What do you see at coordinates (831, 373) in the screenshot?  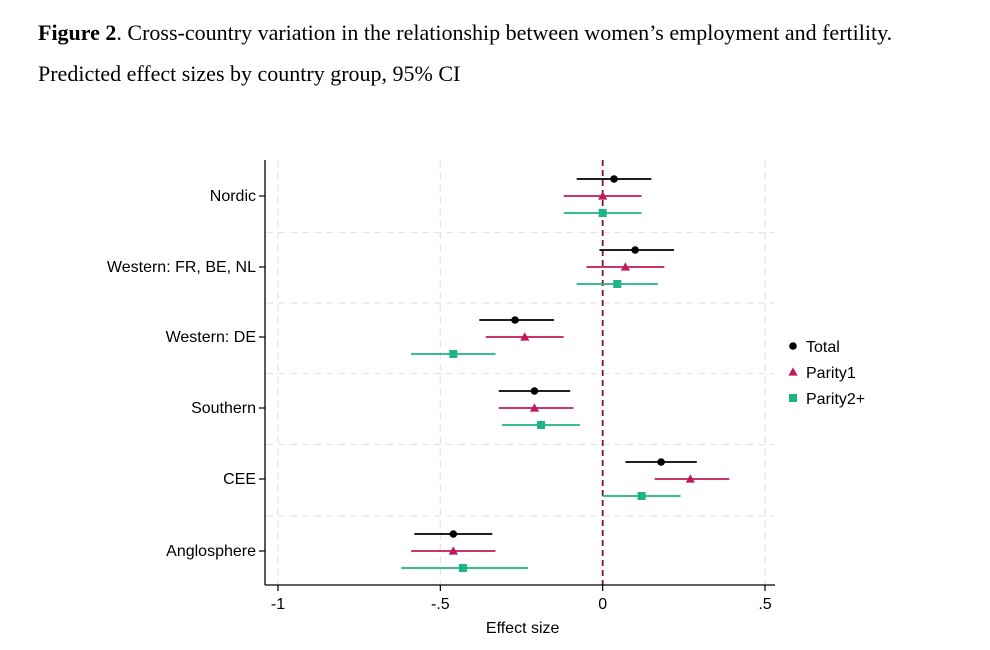 I see `legend-label: Parity1` at bounding box center [831, 373].